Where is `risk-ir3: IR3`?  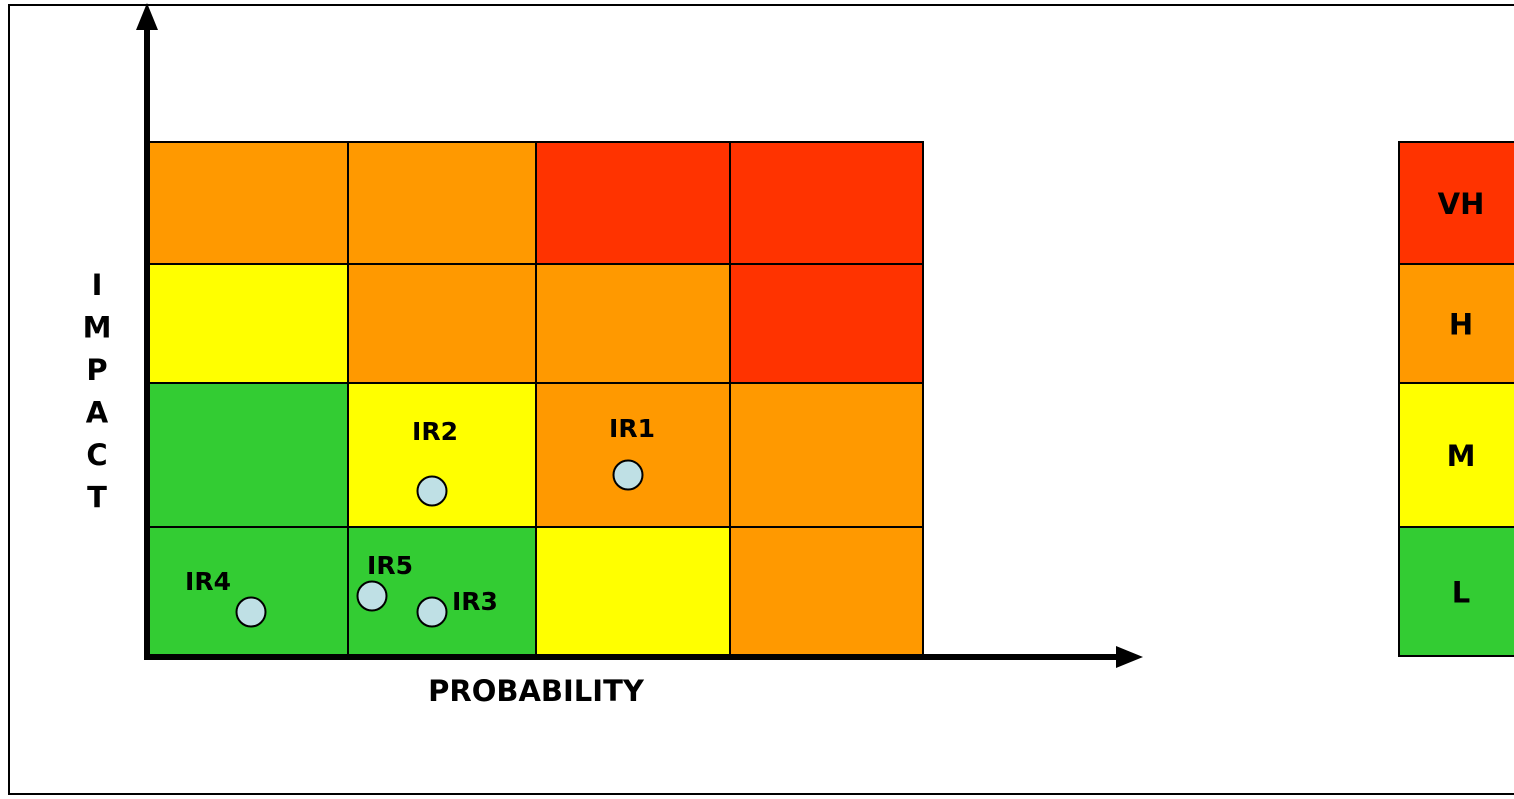
risk-ir3: IR3 is located at coordinates (457, 607).